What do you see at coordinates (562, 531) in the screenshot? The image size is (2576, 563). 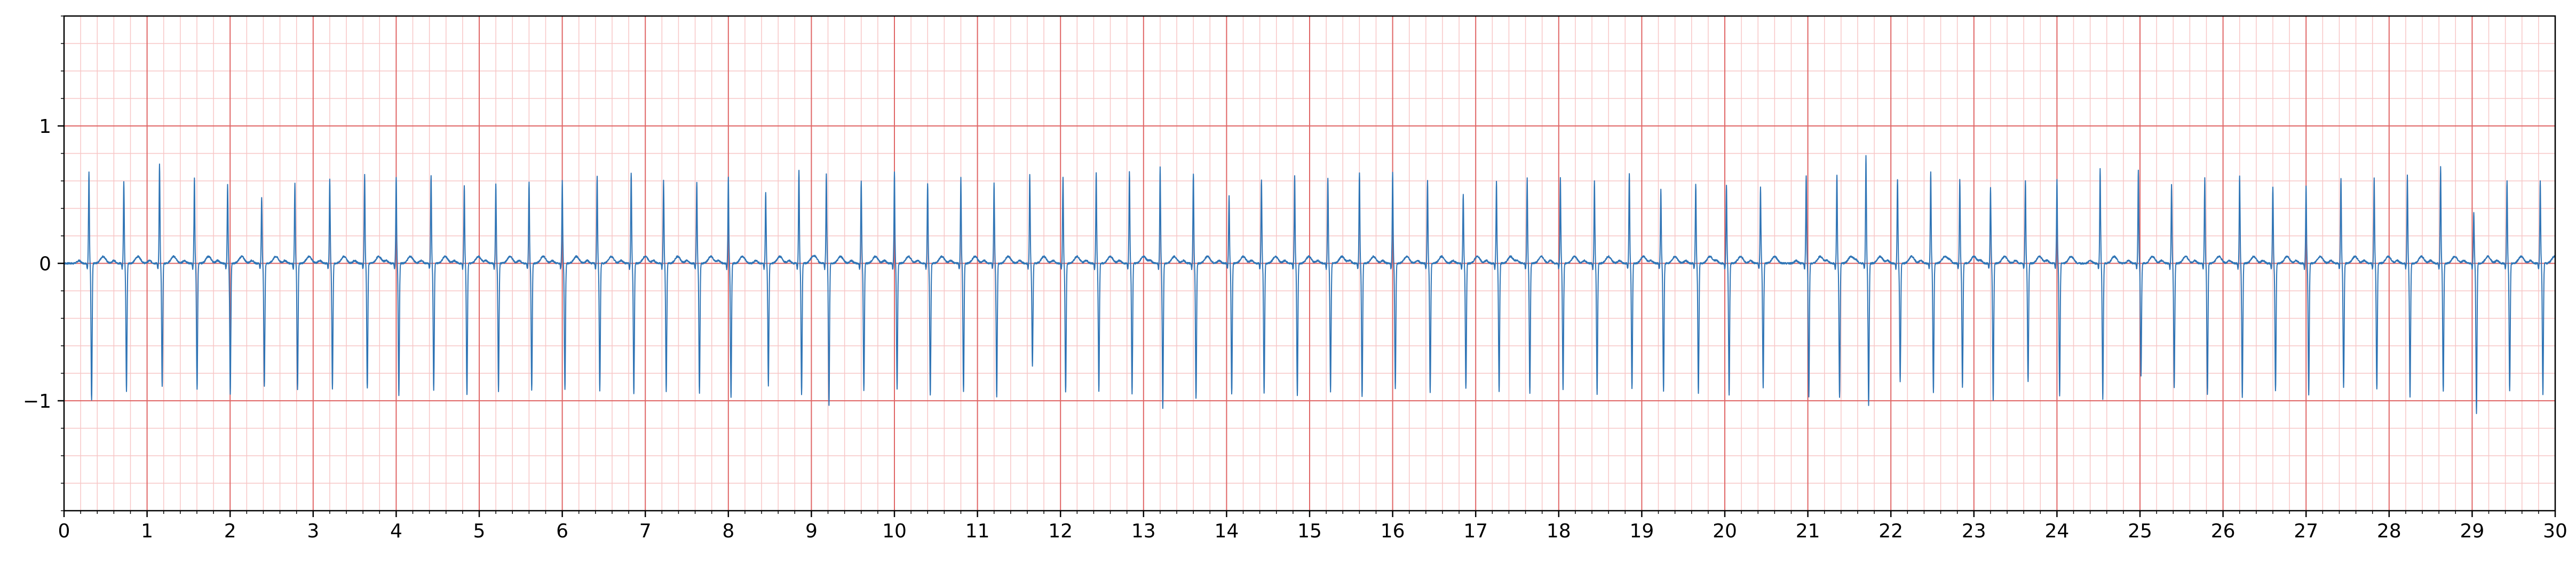 I see `x-tick-label: 6` at bounding box center [562, 531].